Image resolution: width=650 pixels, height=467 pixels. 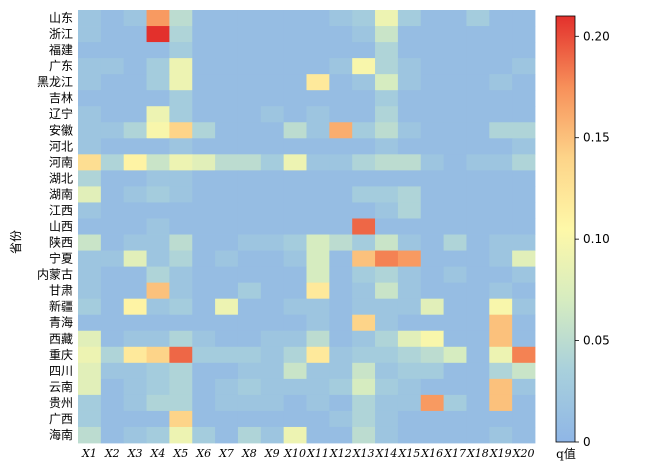 What do you see at coordinates (226, 453) in the screenshot?
I see `x-tick-label: X7` at bounding box center [226, 453].